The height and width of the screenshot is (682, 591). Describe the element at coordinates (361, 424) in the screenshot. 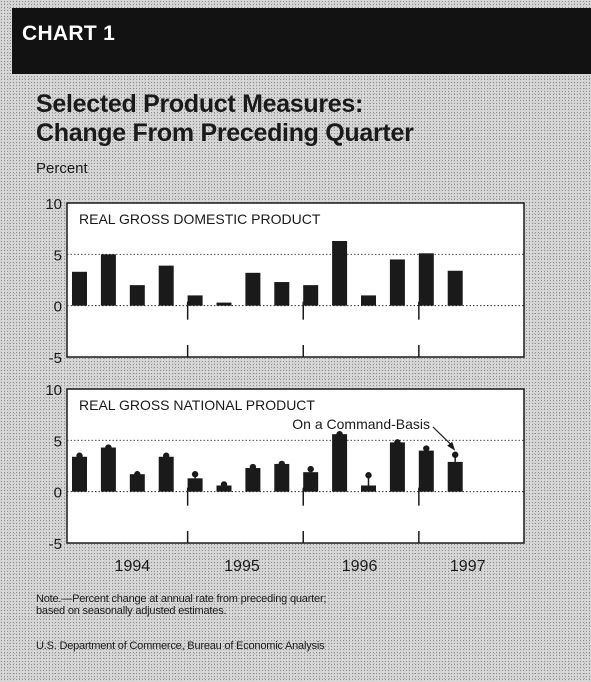

I see `annotation-label: On a Command-Basis` at that location.